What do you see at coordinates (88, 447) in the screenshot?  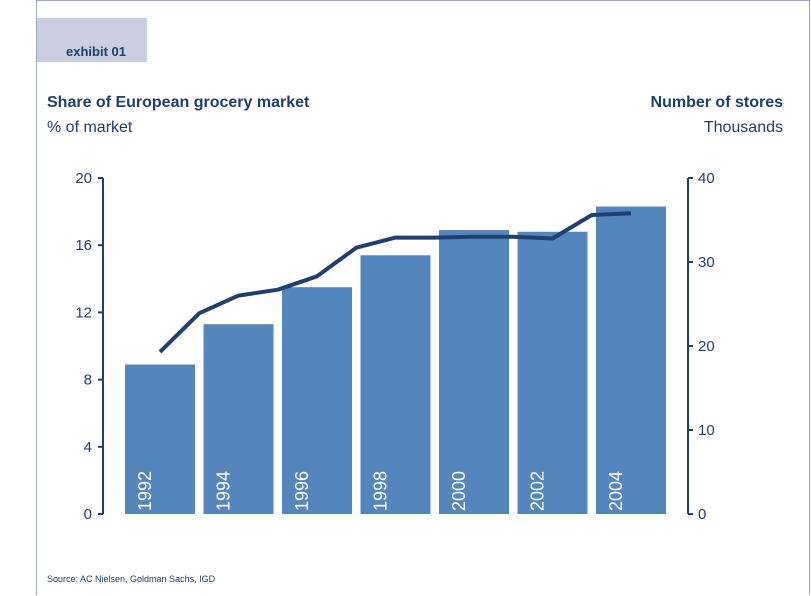 I see `left-tick-label: 4` at bounding box center [88, 447].